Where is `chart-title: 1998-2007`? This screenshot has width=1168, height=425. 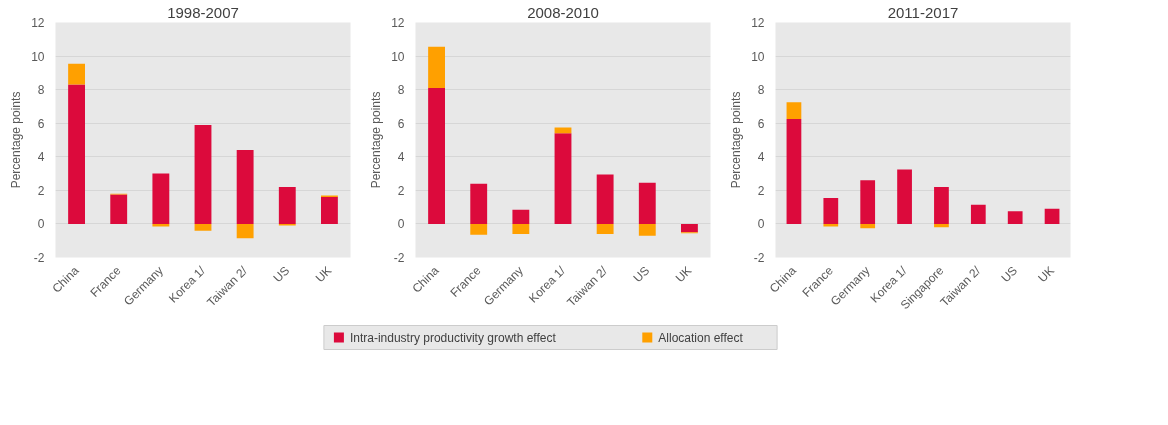 chart-title: 1998-2007 is located at coordinates (203, 12).